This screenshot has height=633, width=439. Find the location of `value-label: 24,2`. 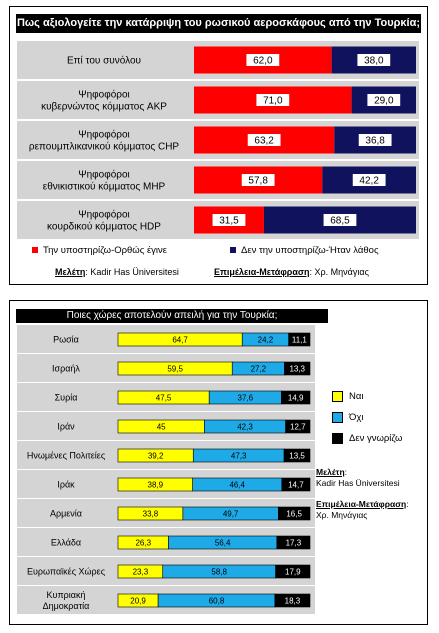

value-label: 24,2 is located at coordinates (266, 340).